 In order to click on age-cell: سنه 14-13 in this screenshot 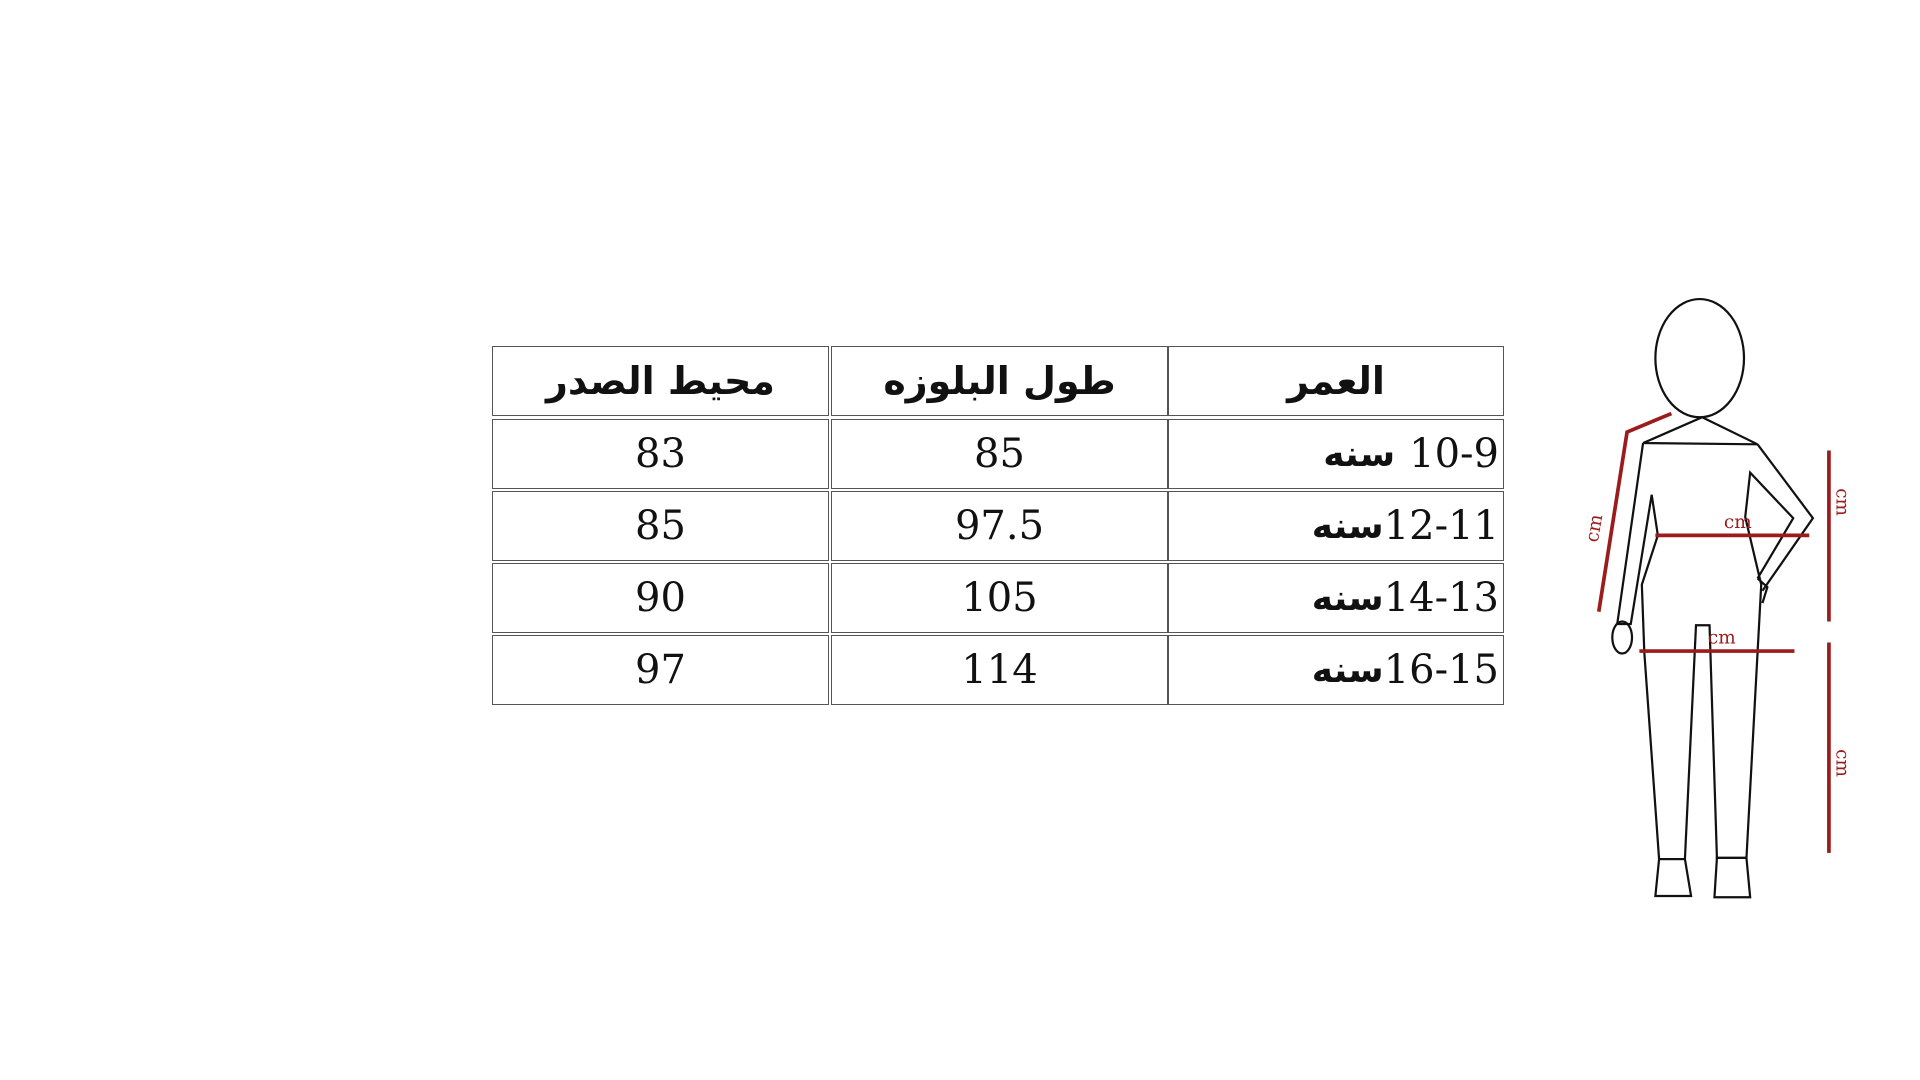, I will do `click(1336, 598)`.